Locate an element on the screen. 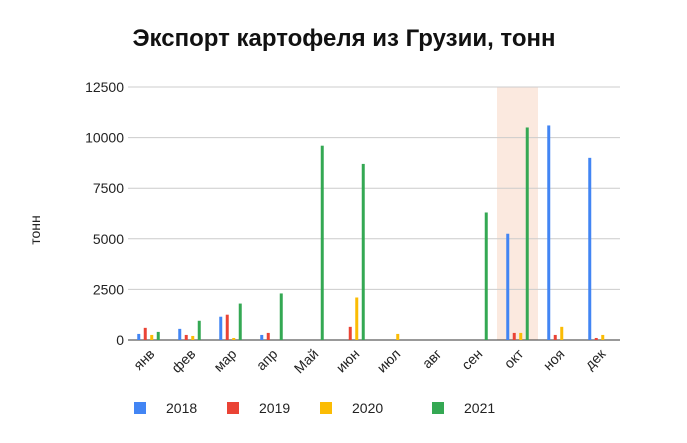 The image size is (687, 443). legend-label: 2018 is located at coordinates (181, 408).